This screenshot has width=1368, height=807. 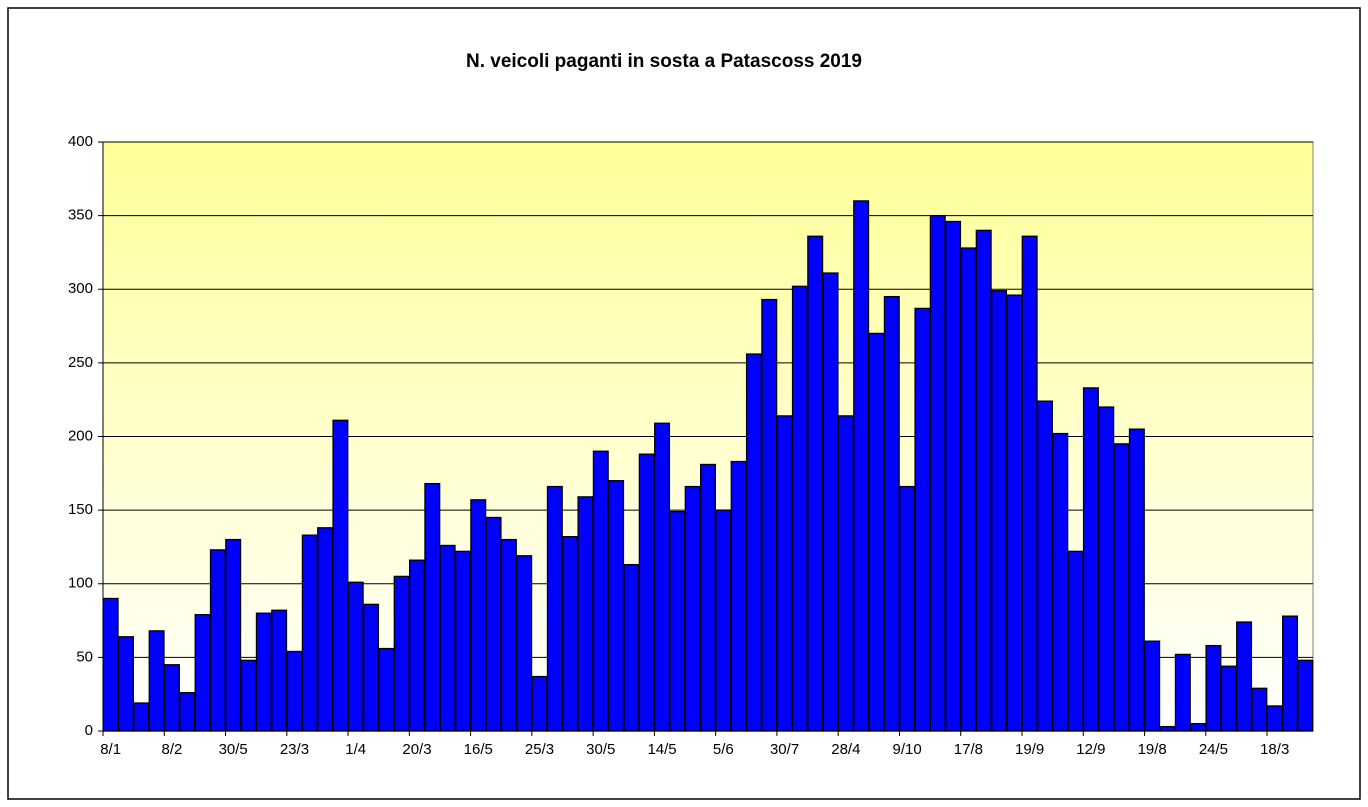 What do you see at coordinates (294, 749) in the screenshot?
I see `x-tick-label: 23/3` at bounding box center [294, 749].